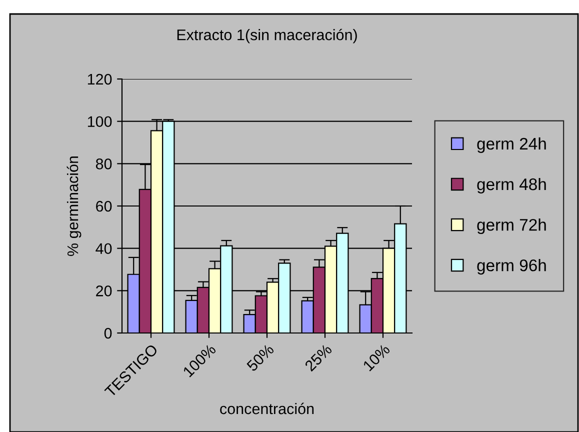  Describe the element at coordinates (74, 206) in the screenshot. I see `y-axis-title: % germinación` at that location.